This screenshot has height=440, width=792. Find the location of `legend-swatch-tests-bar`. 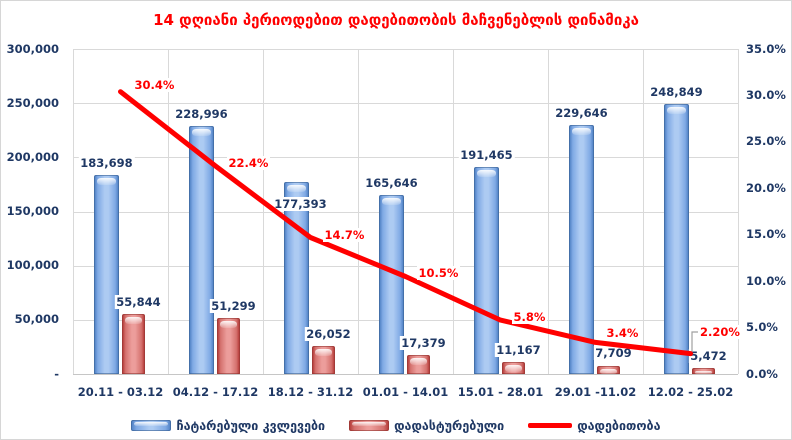

legend-swatch-tests-bar is located at coordinates (151, 425).